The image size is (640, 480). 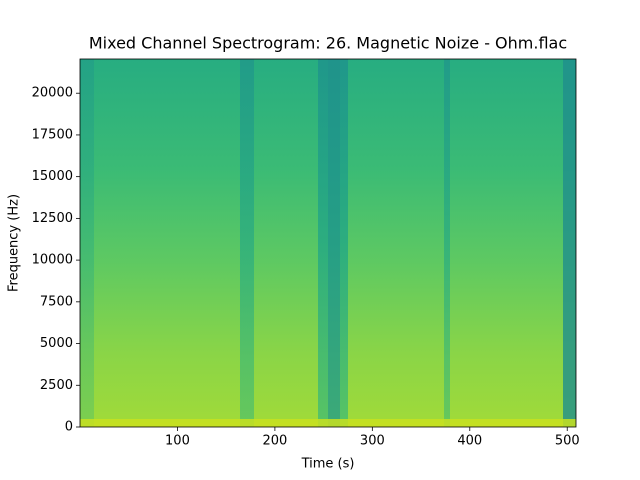 What do you see at coordinates (469, 441) in the screenshot?
I see `x-tick-label: 400` at bounding box center [469, 441].